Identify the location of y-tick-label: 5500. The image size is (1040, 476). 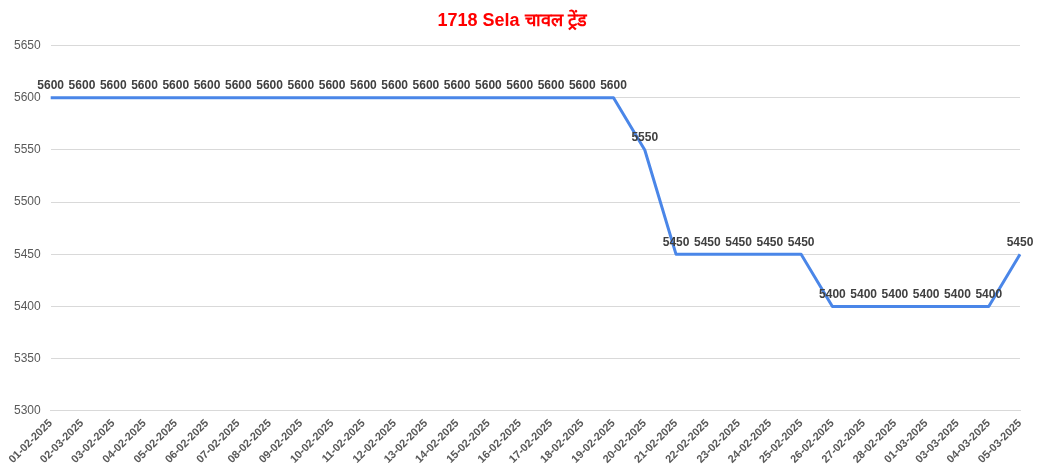
(27, 201).